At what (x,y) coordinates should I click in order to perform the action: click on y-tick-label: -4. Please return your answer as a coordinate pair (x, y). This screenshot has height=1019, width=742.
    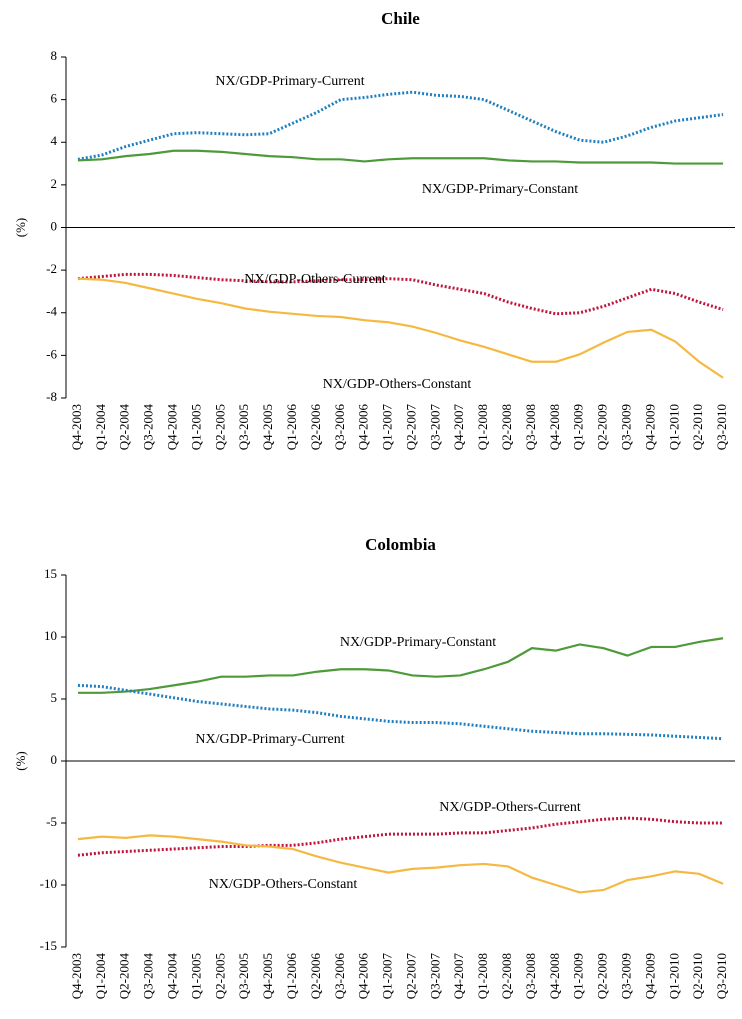
    Looking at the image, I should click on (51, 311).